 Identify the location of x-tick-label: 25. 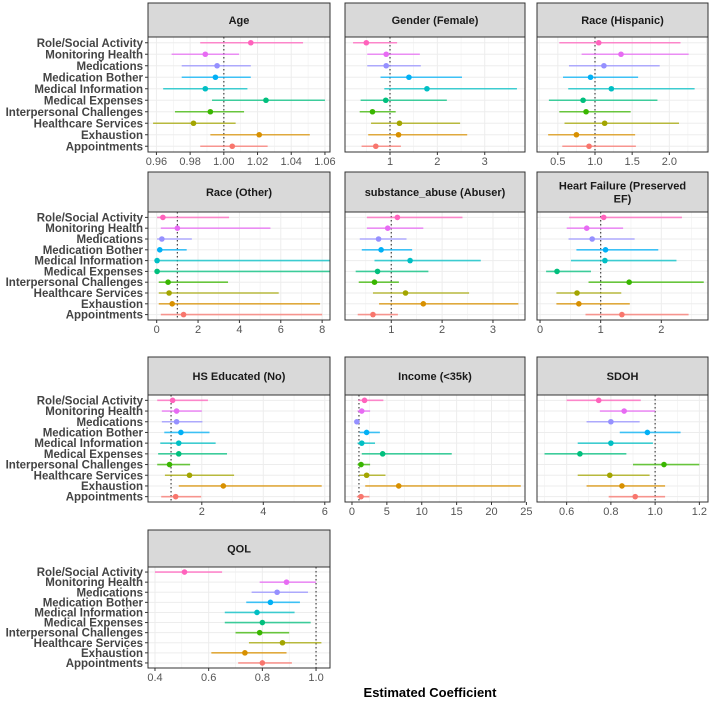
(526, 512).